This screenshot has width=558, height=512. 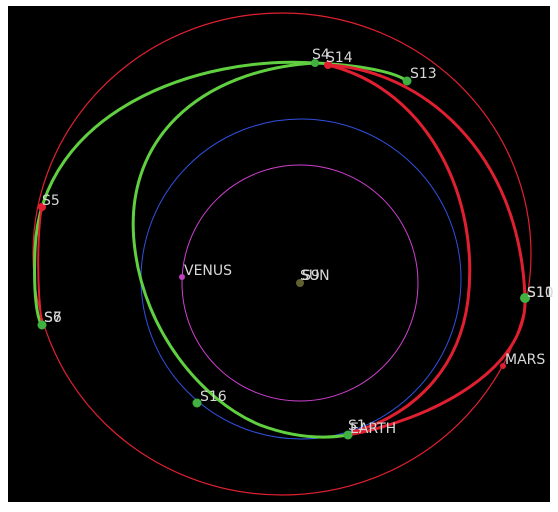 I want to click on body-label: S6, so click(x=53, y=318).